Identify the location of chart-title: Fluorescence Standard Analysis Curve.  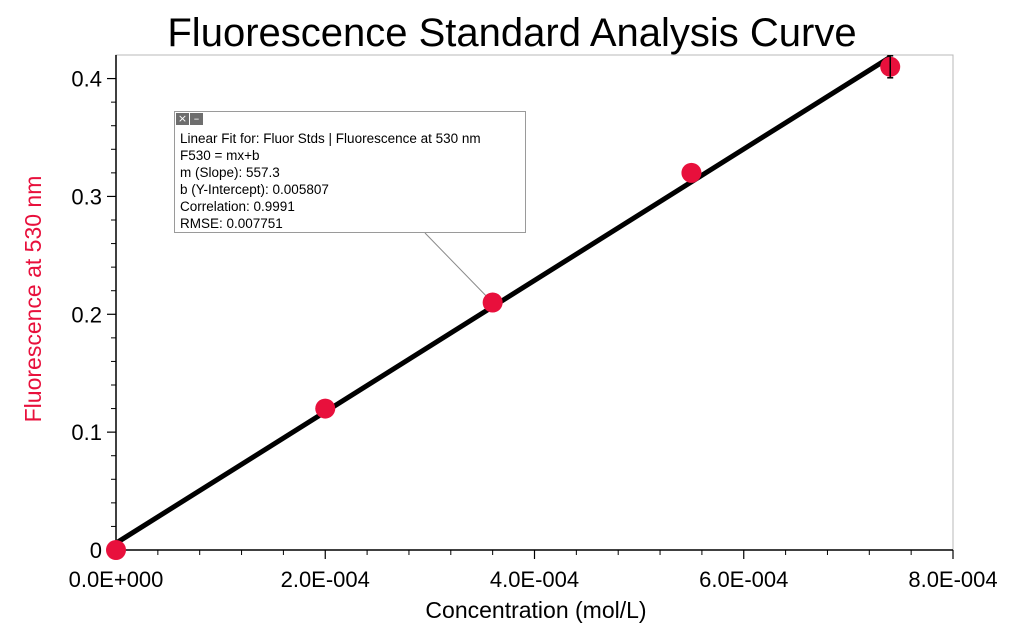
(511, 33).